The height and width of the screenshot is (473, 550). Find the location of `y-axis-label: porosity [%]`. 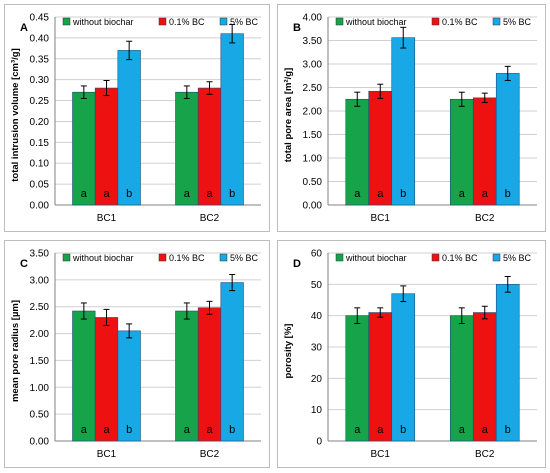

y-axis-label: porosity [%] is located at coordinates (288, 351).